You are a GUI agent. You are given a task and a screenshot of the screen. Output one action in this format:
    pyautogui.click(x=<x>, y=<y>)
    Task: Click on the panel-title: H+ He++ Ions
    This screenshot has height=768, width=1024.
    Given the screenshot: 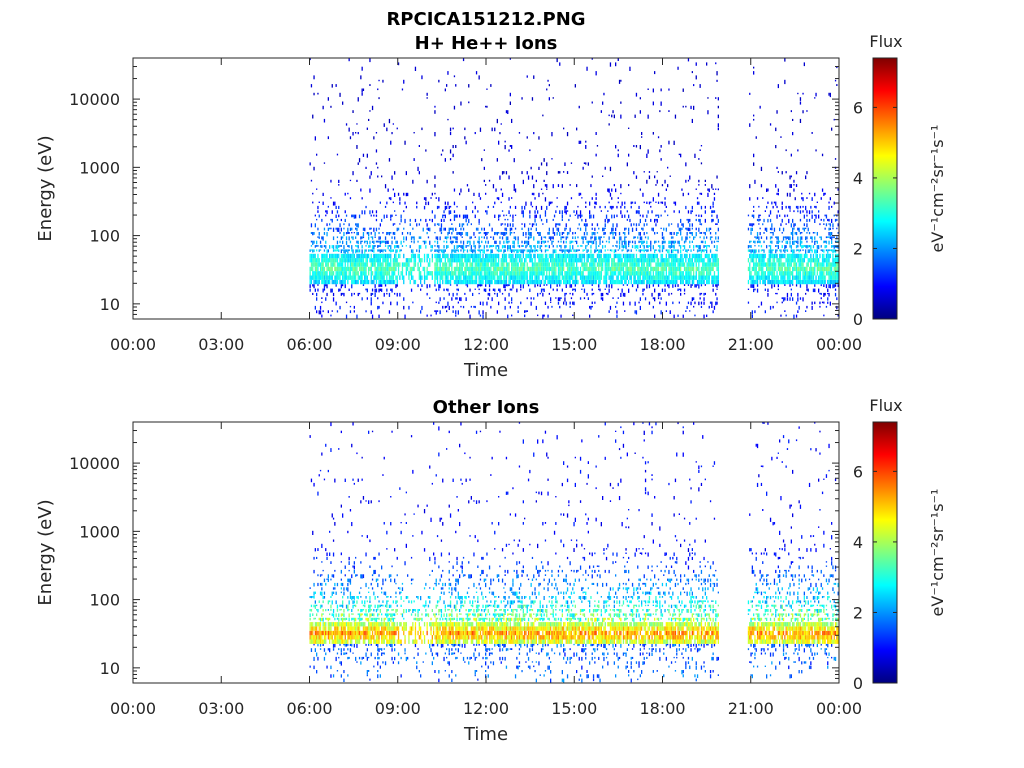 What is the action you would take?
    pyautogui.click(x=486, y=43)
    